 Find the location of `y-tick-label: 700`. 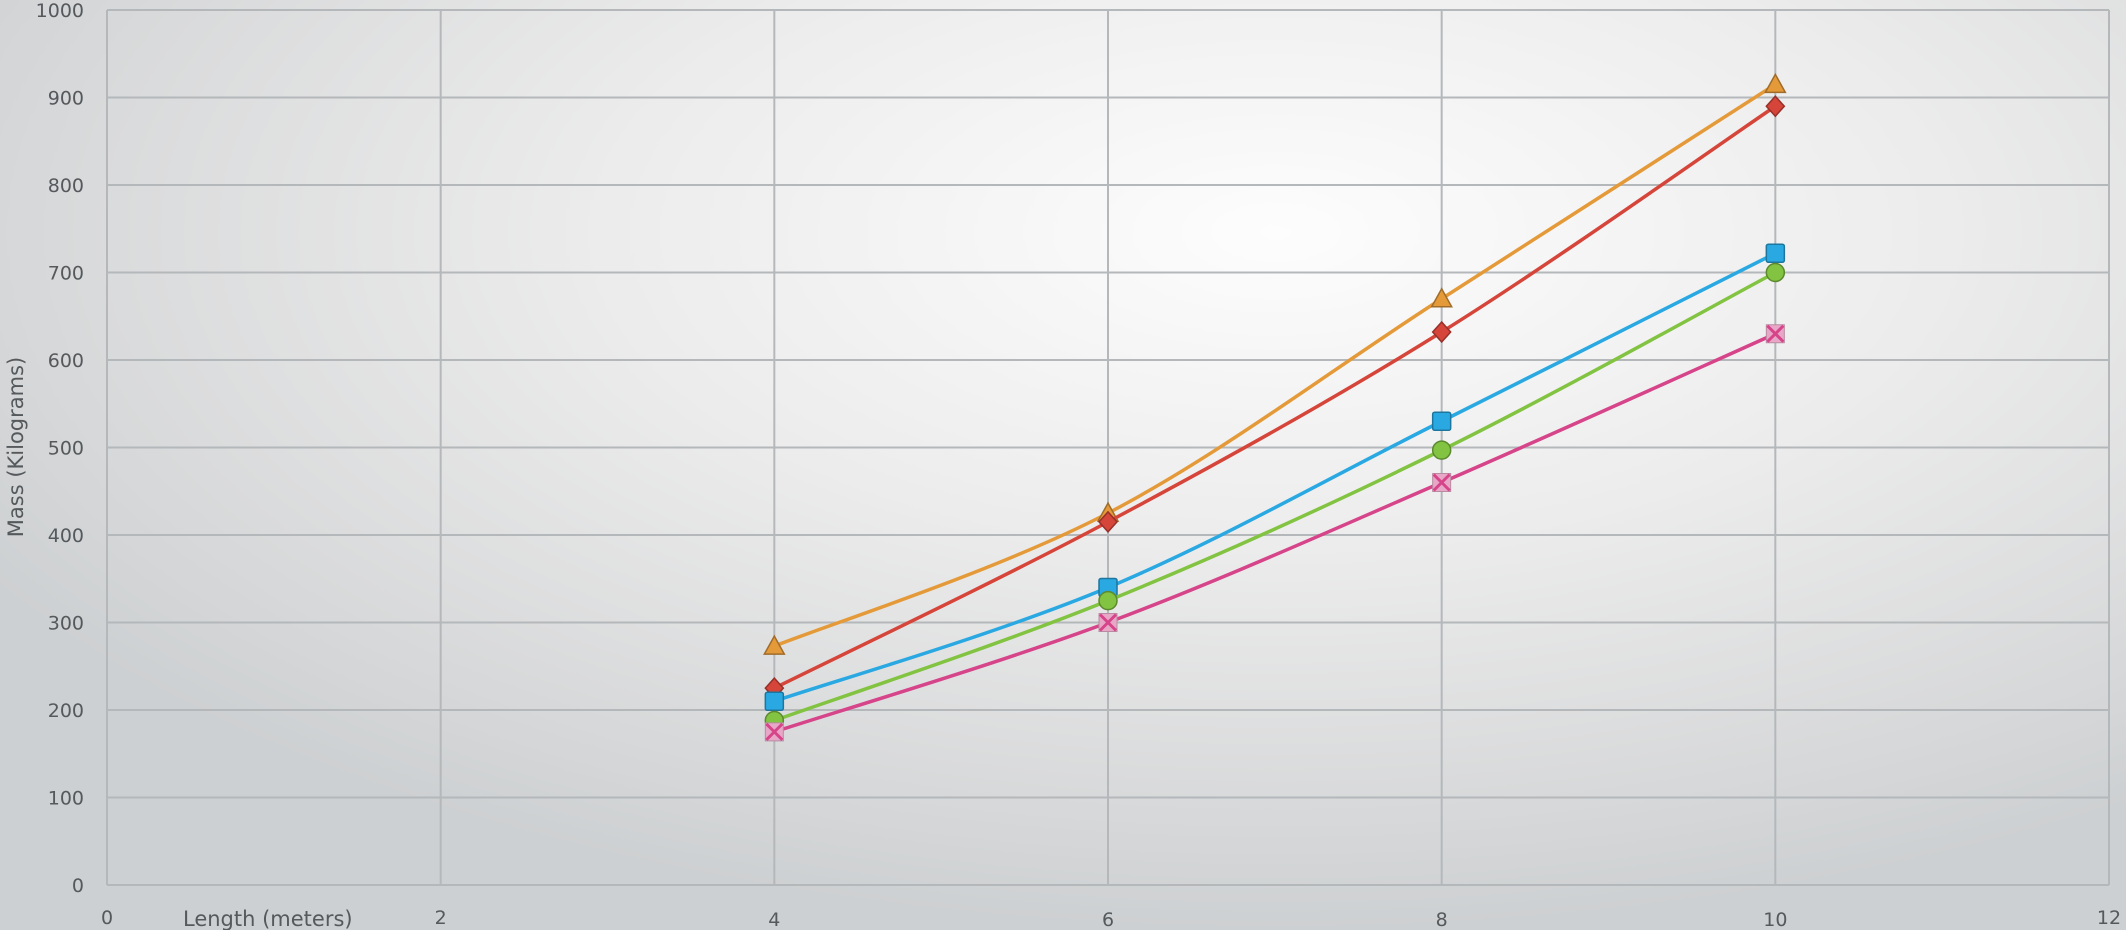

y-tick-label: 700 is located at coordinates (66, 274).